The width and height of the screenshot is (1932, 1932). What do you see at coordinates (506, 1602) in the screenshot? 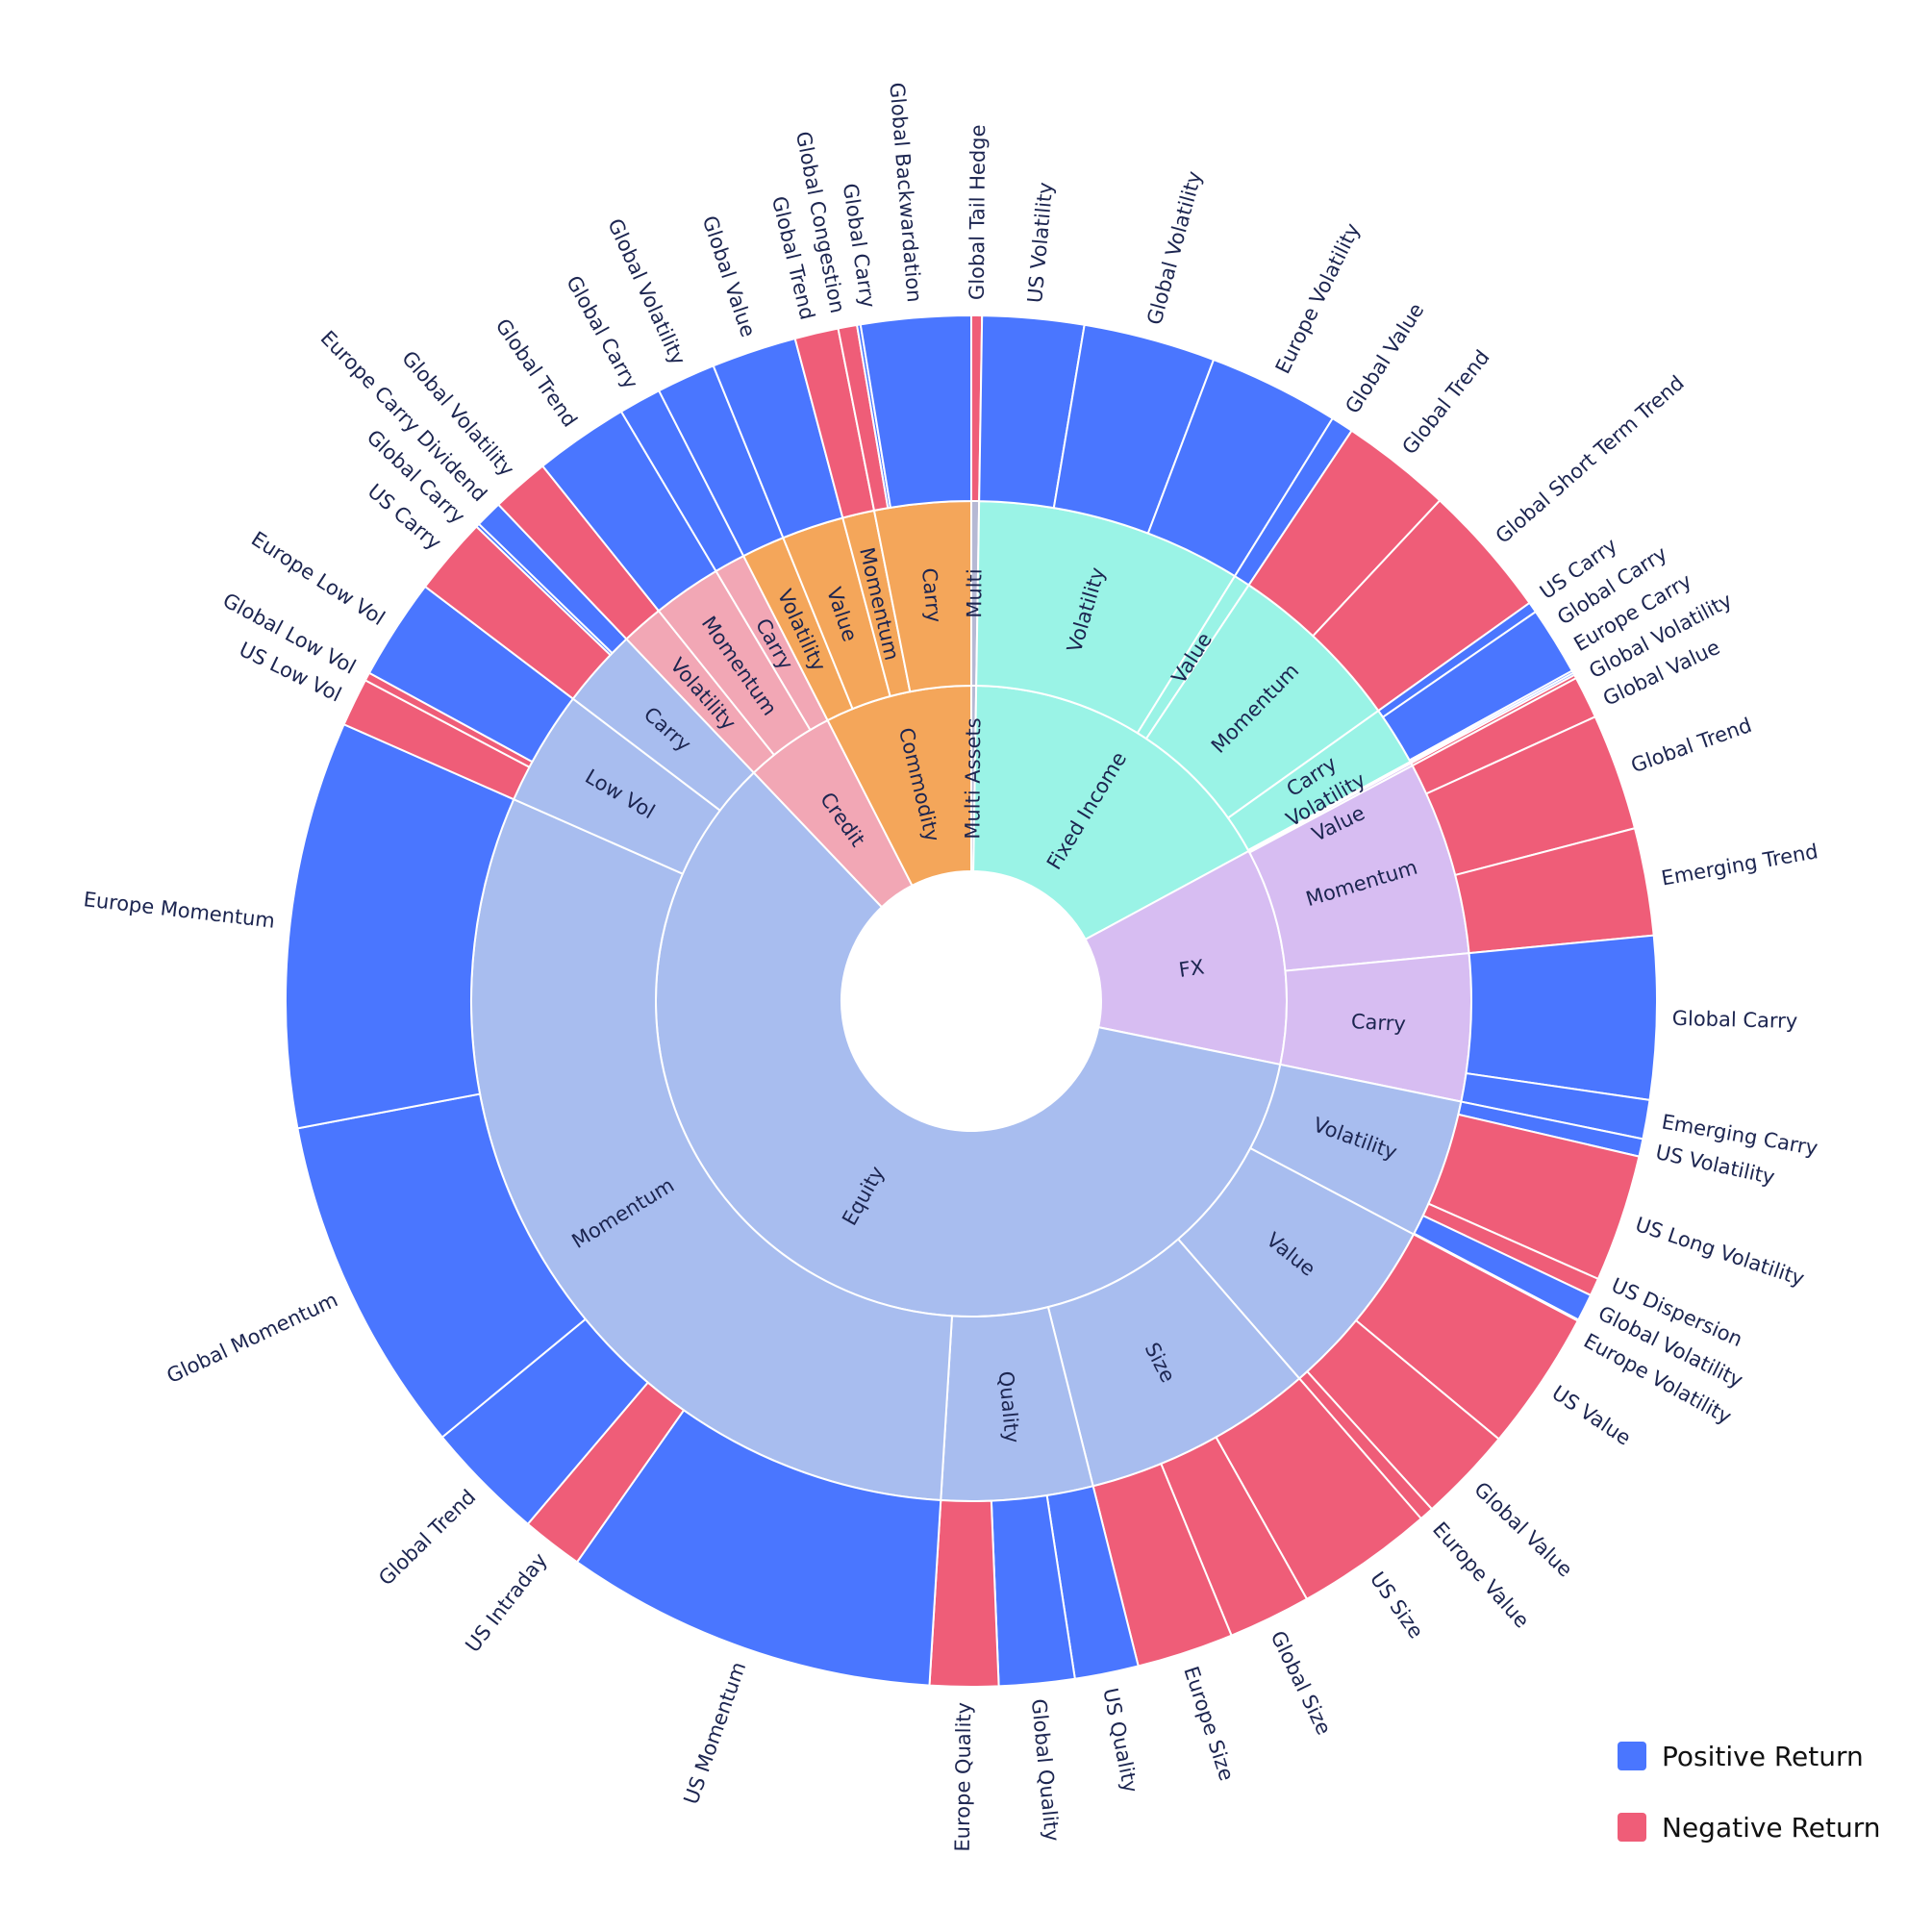
I see `leaf-label: US Intraday` at bounding box center [506, 1602].